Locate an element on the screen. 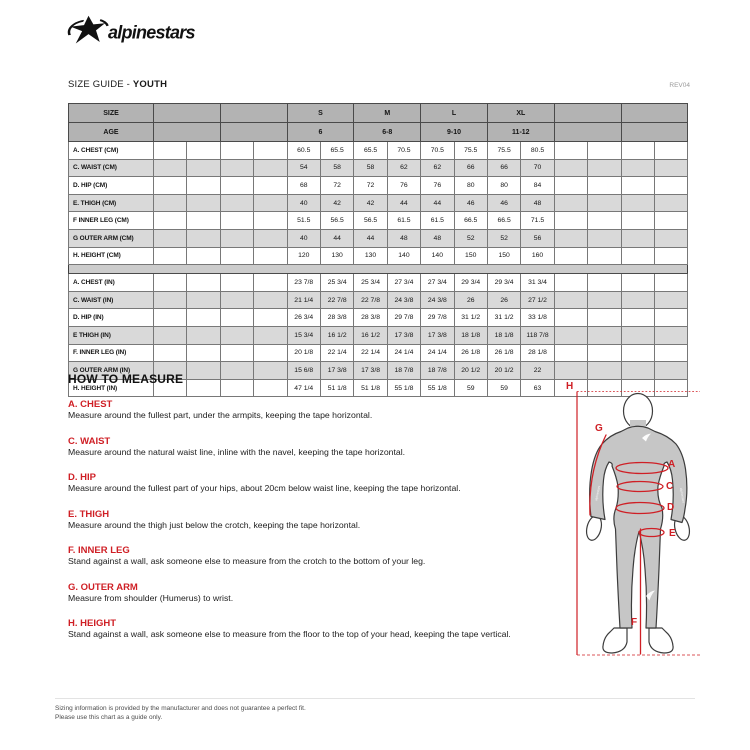  value-cell: 28 1/8 is located at coordinates (537, 353).